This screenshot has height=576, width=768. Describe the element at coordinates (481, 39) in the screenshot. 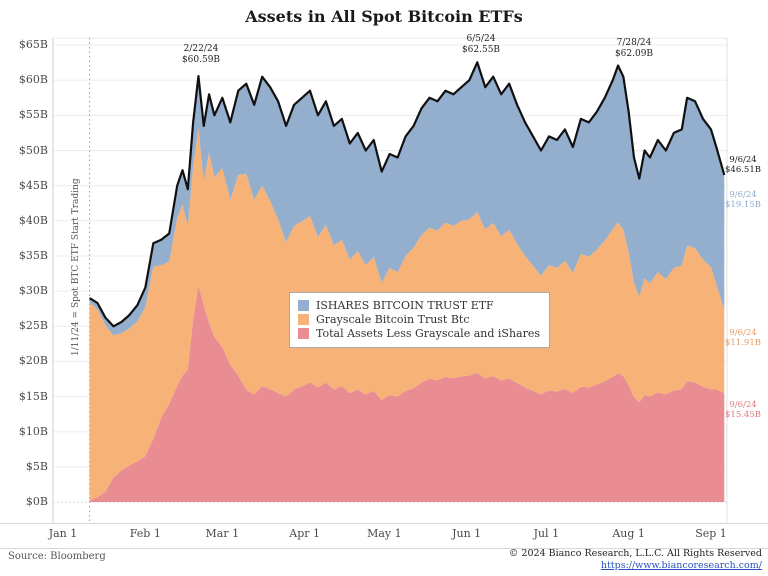

I see `peak-annotation-date: 6/5/24` at that location.